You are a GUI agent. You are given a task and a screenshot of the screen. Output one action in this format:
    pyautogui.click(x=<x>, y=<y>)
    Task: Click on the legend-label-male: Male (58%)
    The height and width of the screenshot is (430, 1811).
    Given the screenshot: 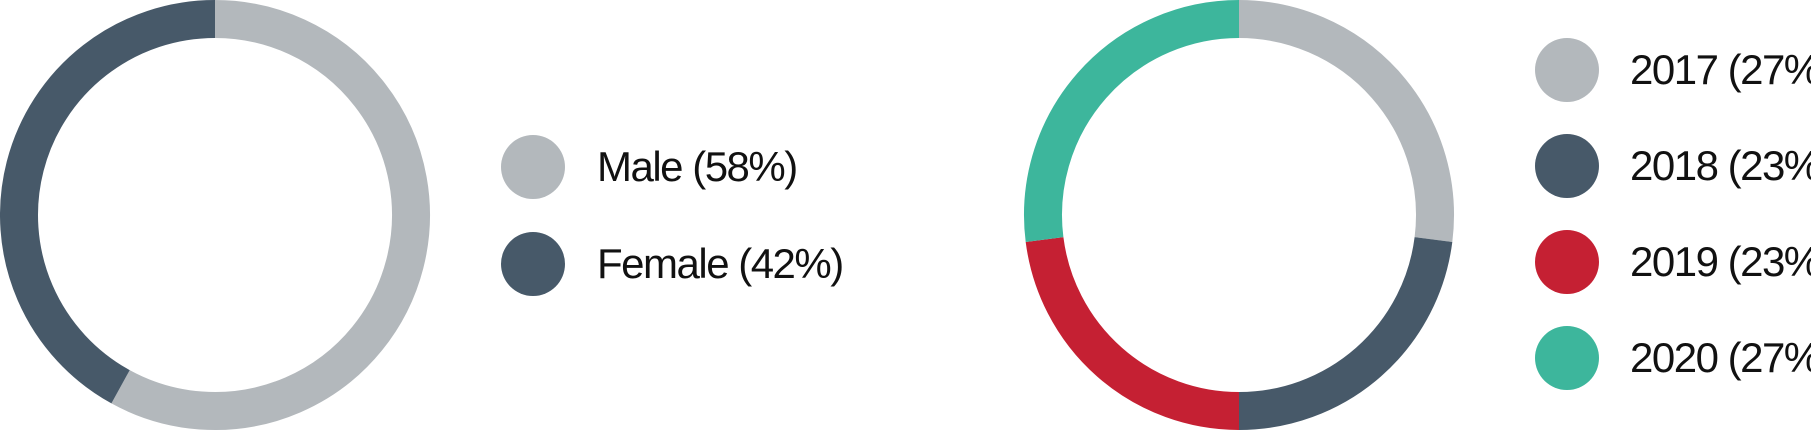 What is the action you would take?
    pyautogui.click(x=697, y=166)
    